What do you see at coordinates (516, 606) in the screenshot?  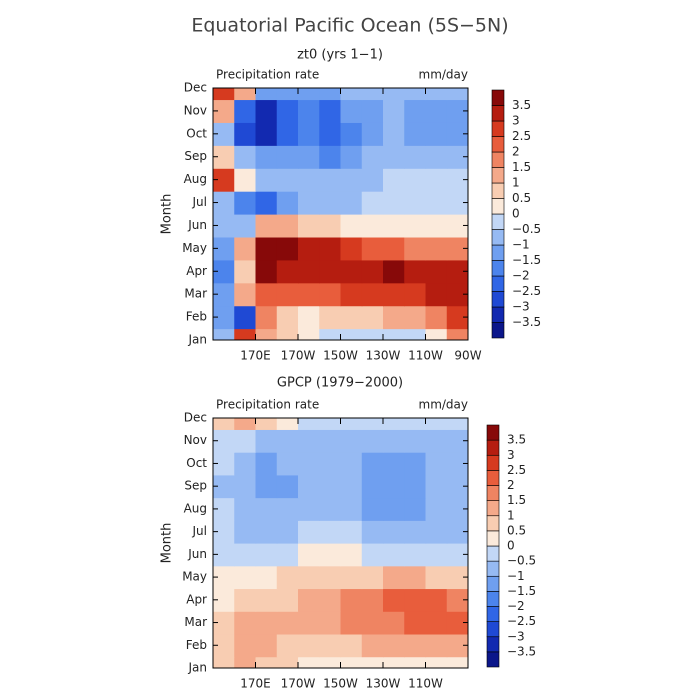 I see `colorbar-label: −2` at bounding box center [516, 606].